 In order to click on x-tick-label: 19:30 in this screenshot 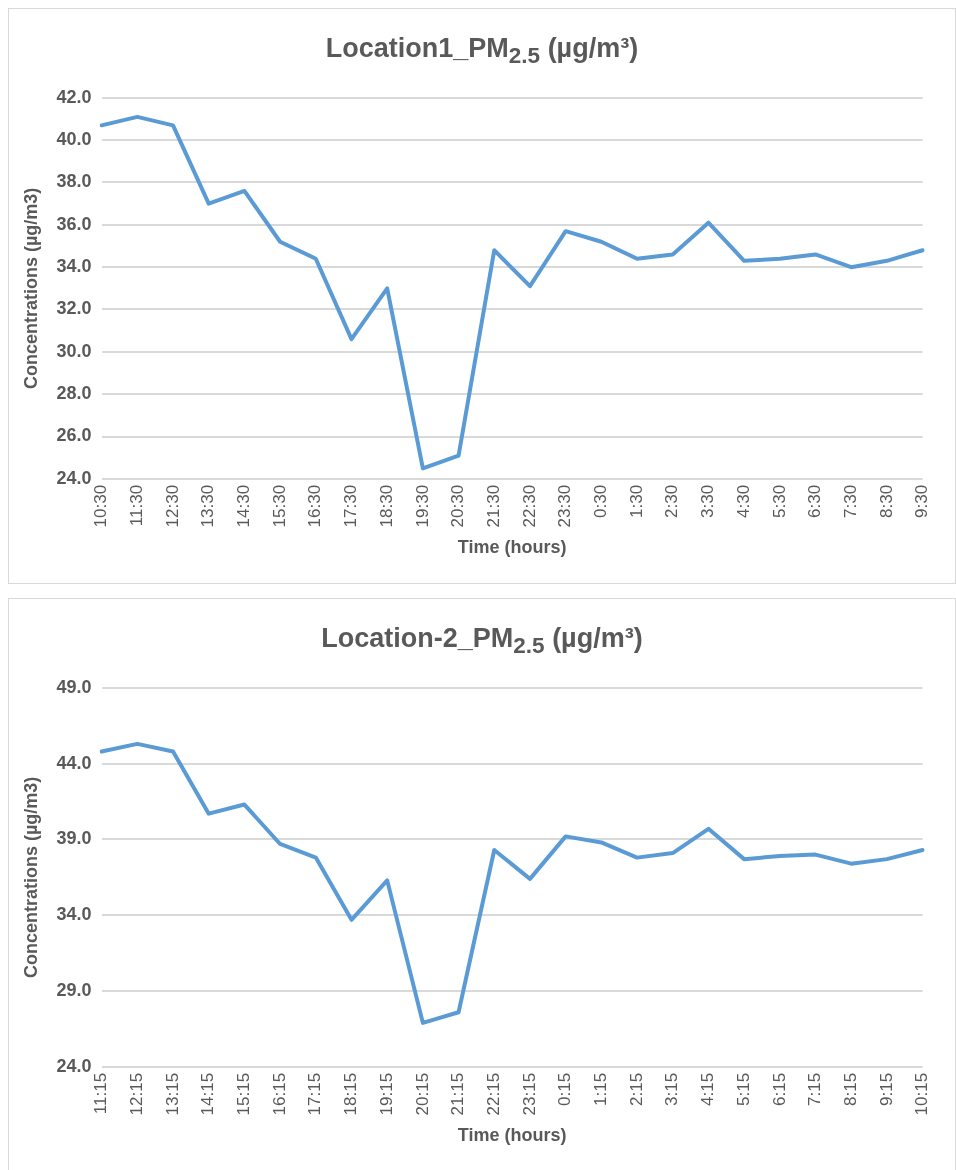, I will do `click(422, 506)`.